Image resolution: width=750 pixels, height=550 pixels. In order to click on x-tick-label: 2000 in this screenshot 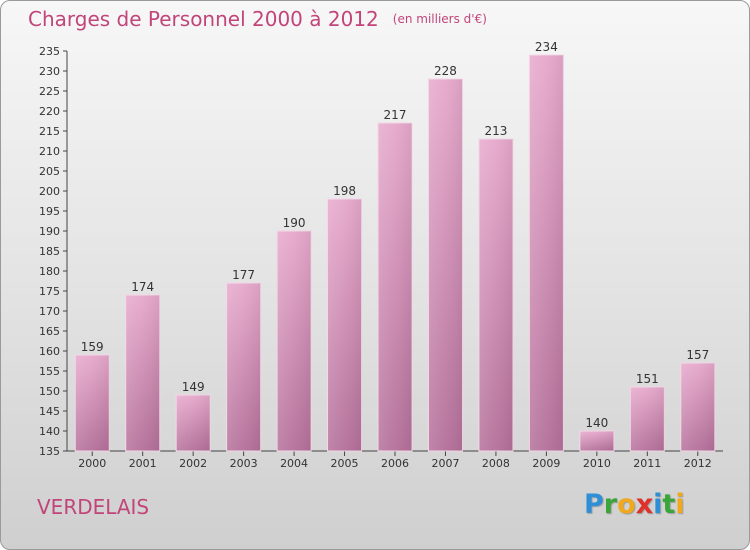, I will do `click(92, 463)`.